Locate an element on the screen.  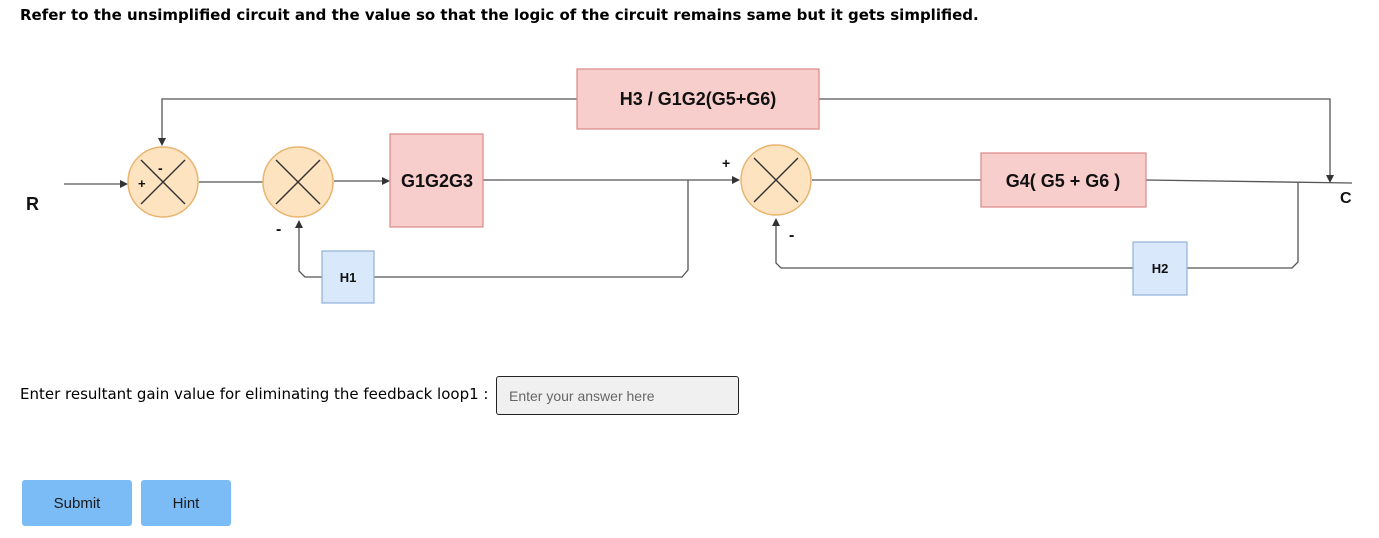
block-feedforward-label: H3 / G1G2(G5+G6) is located at coordinates (698, 99).